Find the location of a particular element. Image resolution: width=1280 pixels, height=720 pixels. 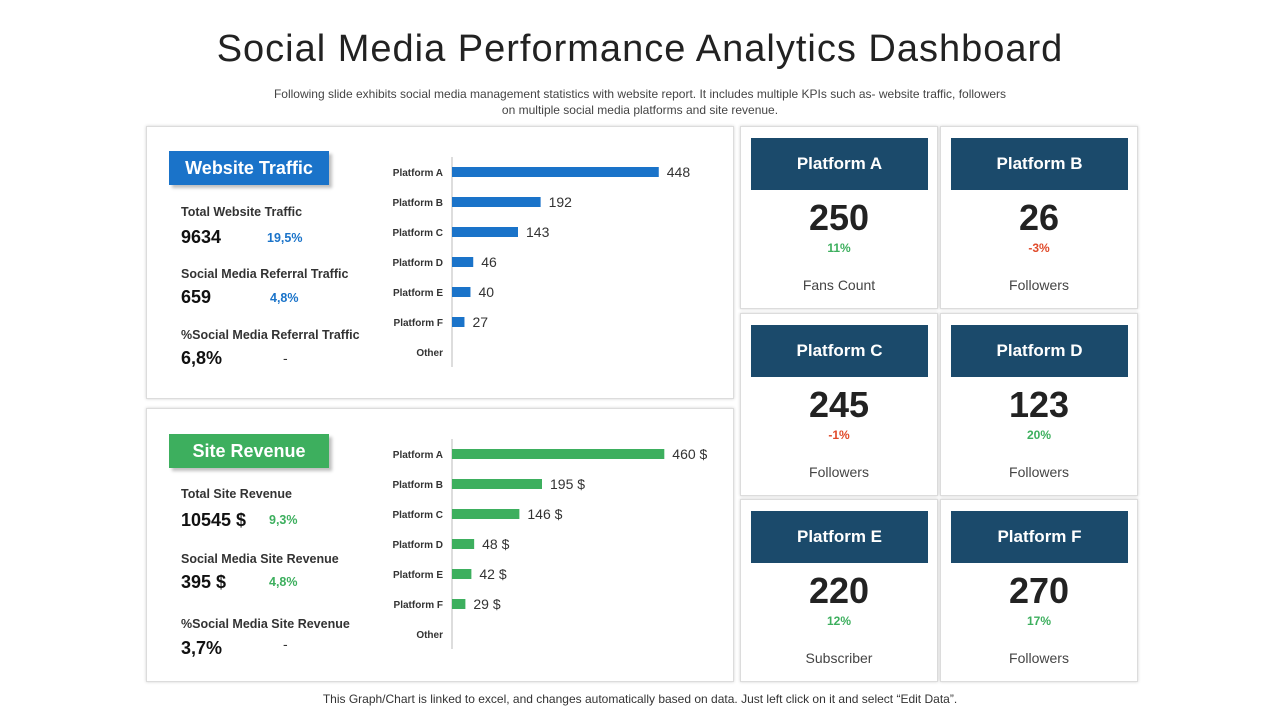

referral-traffic-percent-label: %Social Media Referral Traffic is located at coordinates (270, 335).